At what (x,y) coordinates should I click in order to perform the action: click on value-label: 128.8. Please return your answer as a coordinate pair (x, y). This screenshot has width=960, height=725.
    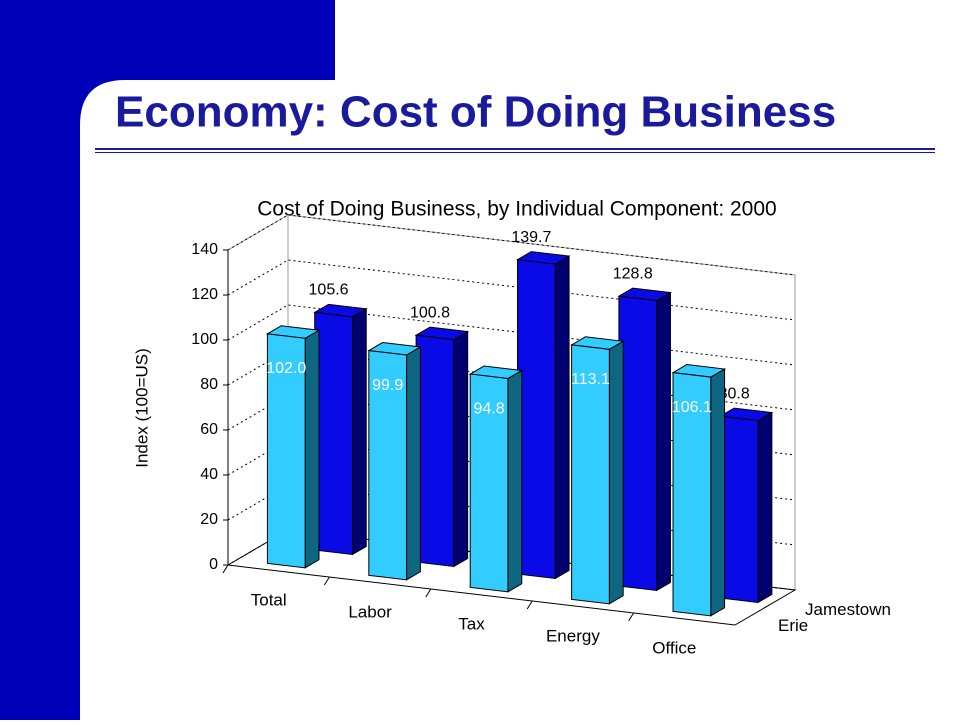
    Looking at the image, I should click on (633, 273).